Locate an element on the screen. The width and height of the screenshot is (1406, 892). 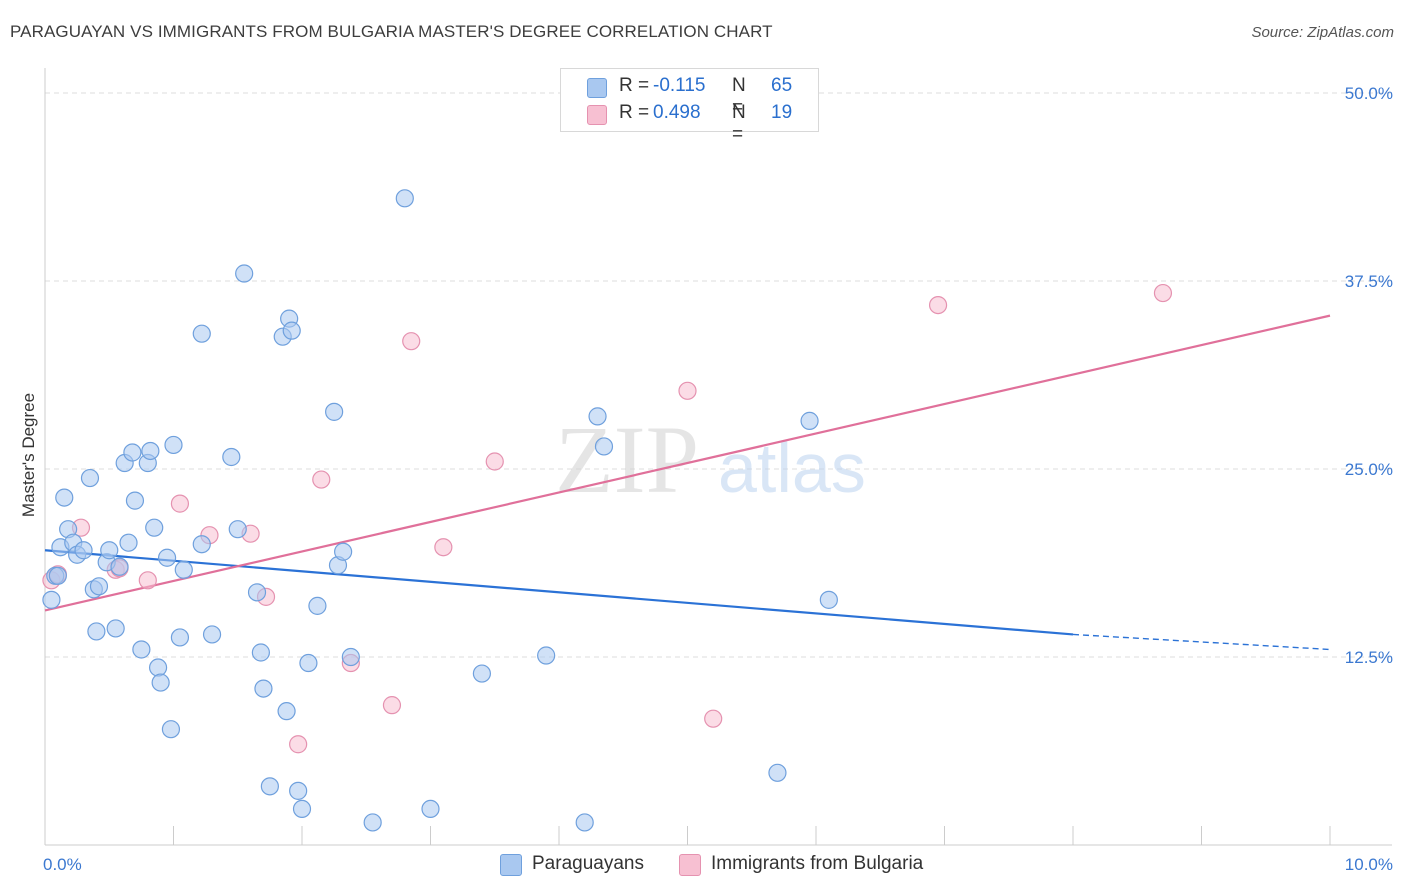
x-tick-label: 0.0% is located at coordinates (62, 864).